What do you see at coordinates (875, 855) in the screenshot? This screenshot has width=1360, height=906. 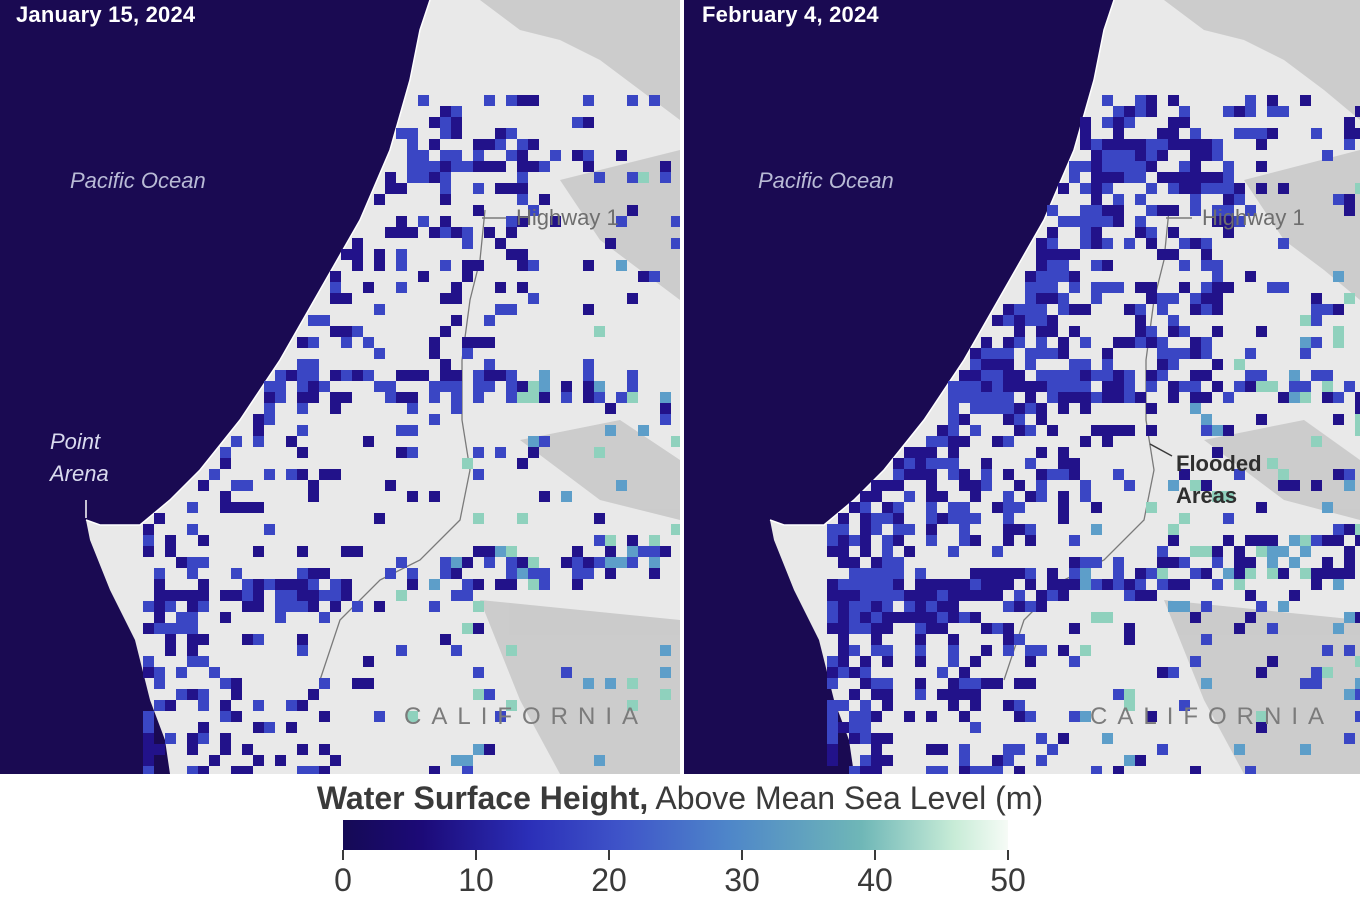 I see `legend-tick-mark` at bounding box center [875, 855].